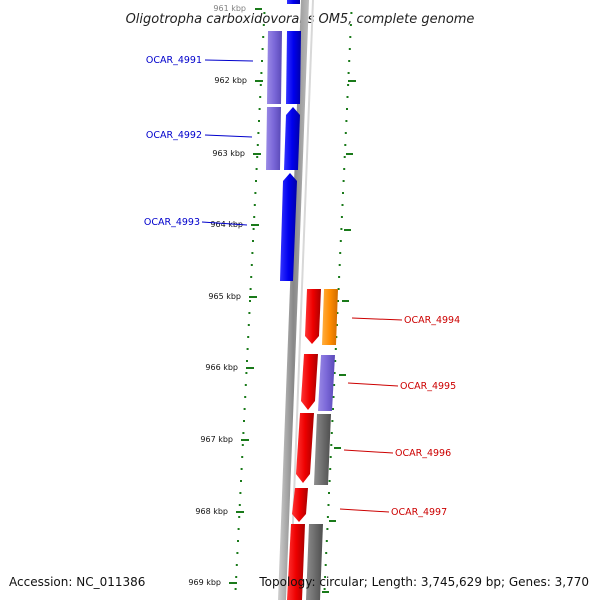 The image size is (600, 600). What do you see at coordinates (428, 386) in the screenshot?
I see `gene-label-ocar-4995: OCAR_4995` at bounding box center [428, 386].